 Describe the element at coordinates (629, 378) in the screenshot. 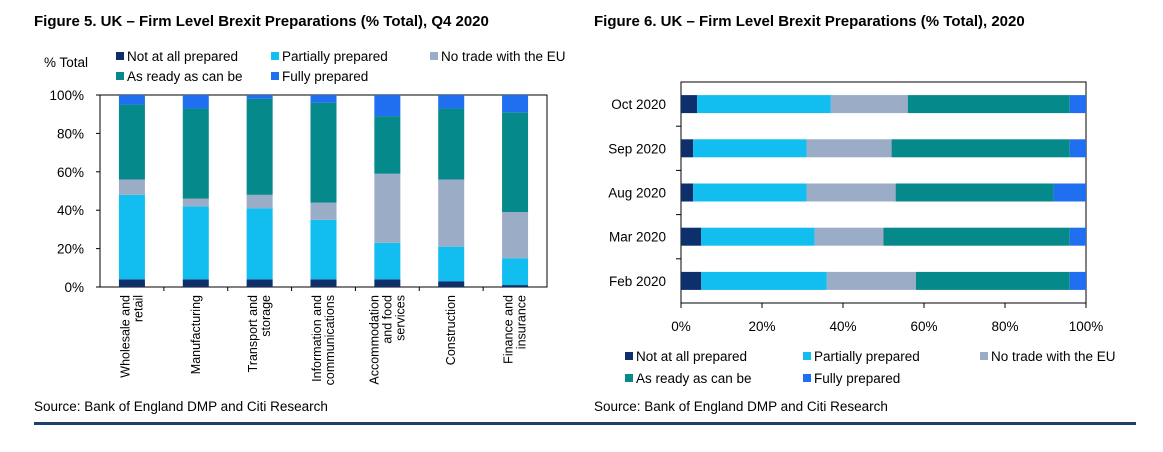

I see `legend-swatch-as-ready-as-can-be` at that location.